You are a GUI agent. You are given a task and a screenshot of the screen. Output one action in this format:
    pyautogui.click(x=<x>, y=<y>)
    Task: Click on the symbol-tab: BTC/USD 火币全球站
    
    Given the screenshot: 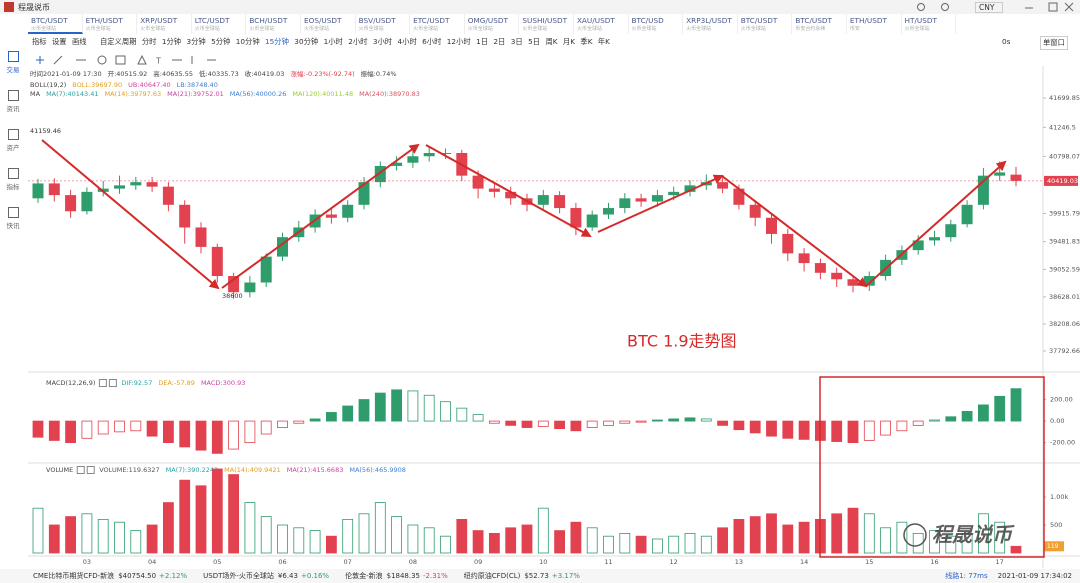 What is the action you would take?
    pyautogui.click(x=656, y=24)
    